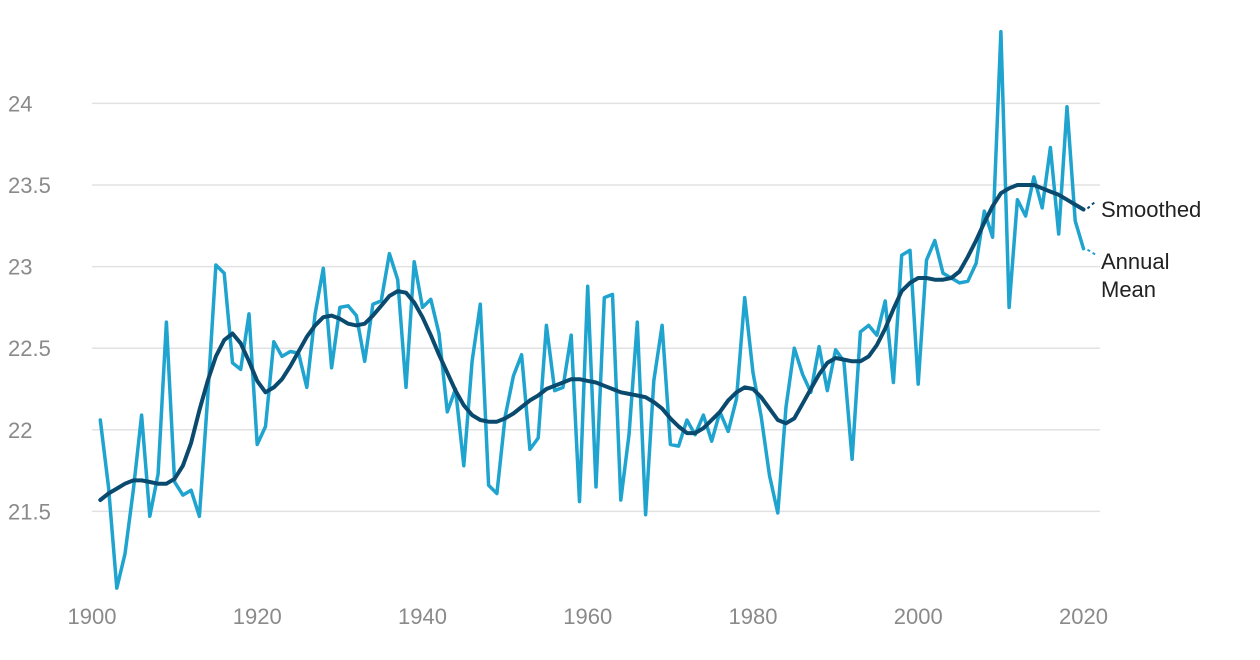 This screenshot has height=660, width=1260. I want to click on y-tick-label: 21.5, so click(29, 511).